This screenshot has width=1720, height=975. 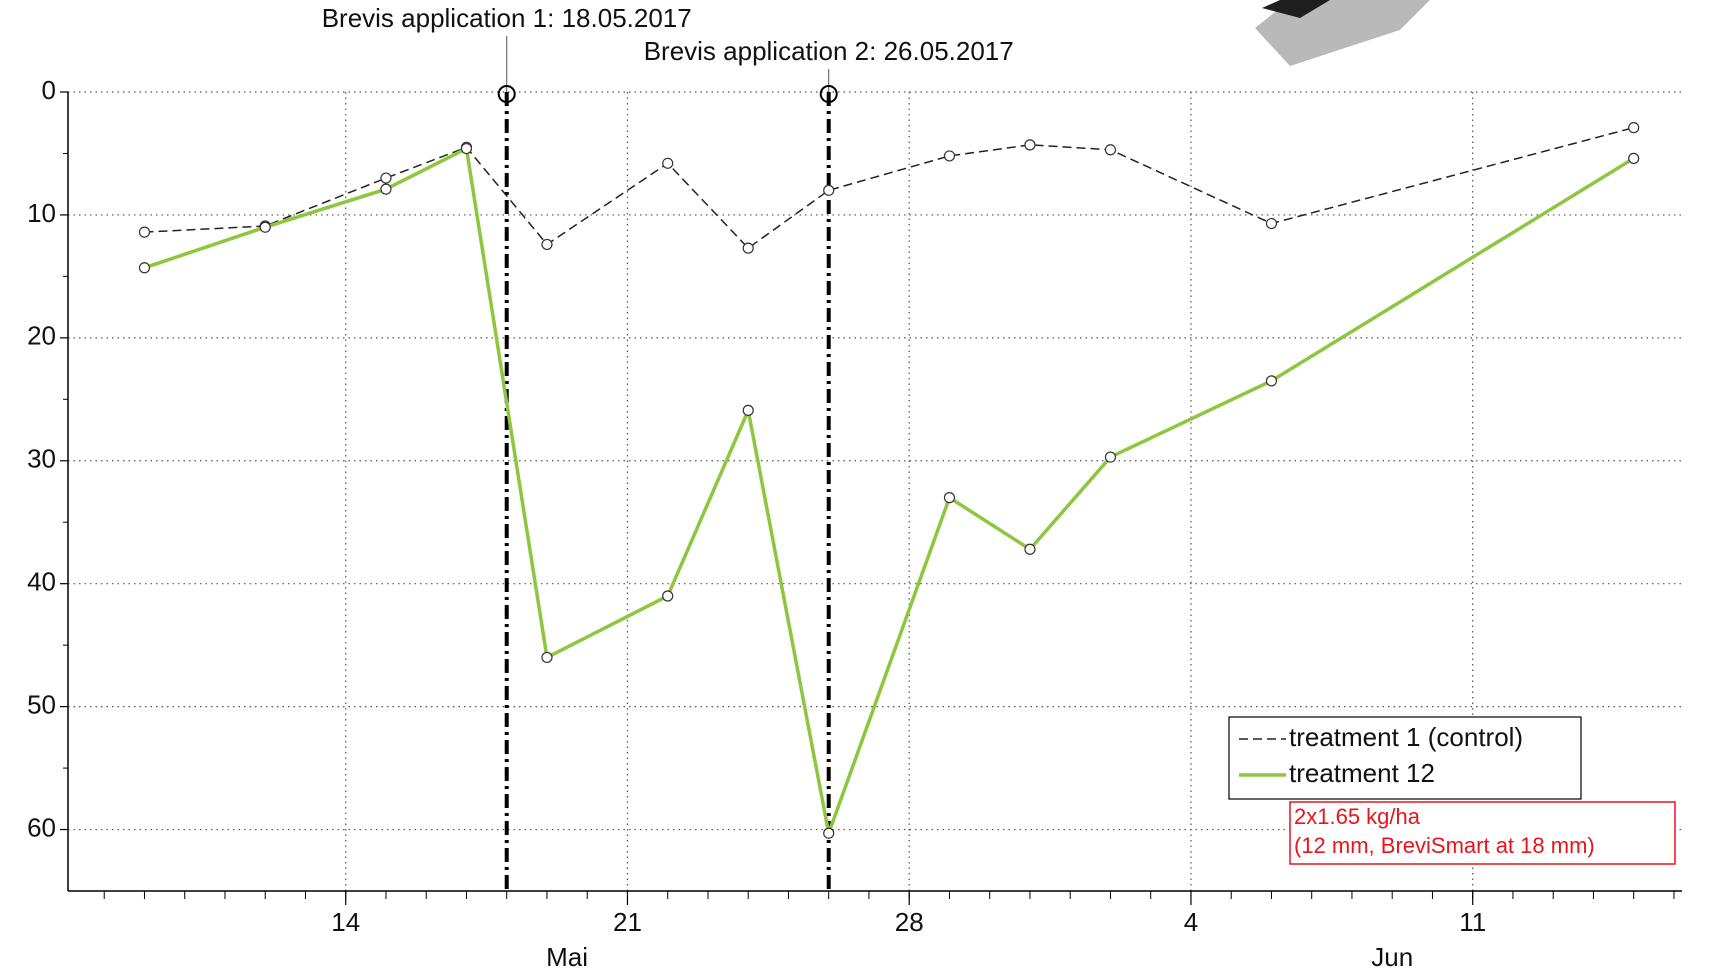 What do you see at coordinates (909, 922) in the screenshot?
I see `x-tick-label: 28` at bounding box center [909, 922].